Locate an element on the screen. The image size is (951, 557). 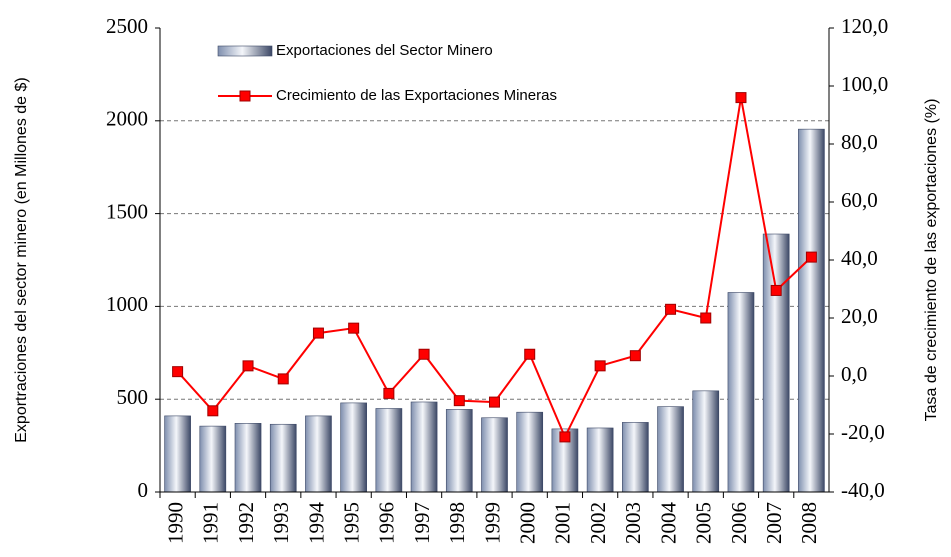
x-tick-label: 2003 is located at coordinates (633, 523).